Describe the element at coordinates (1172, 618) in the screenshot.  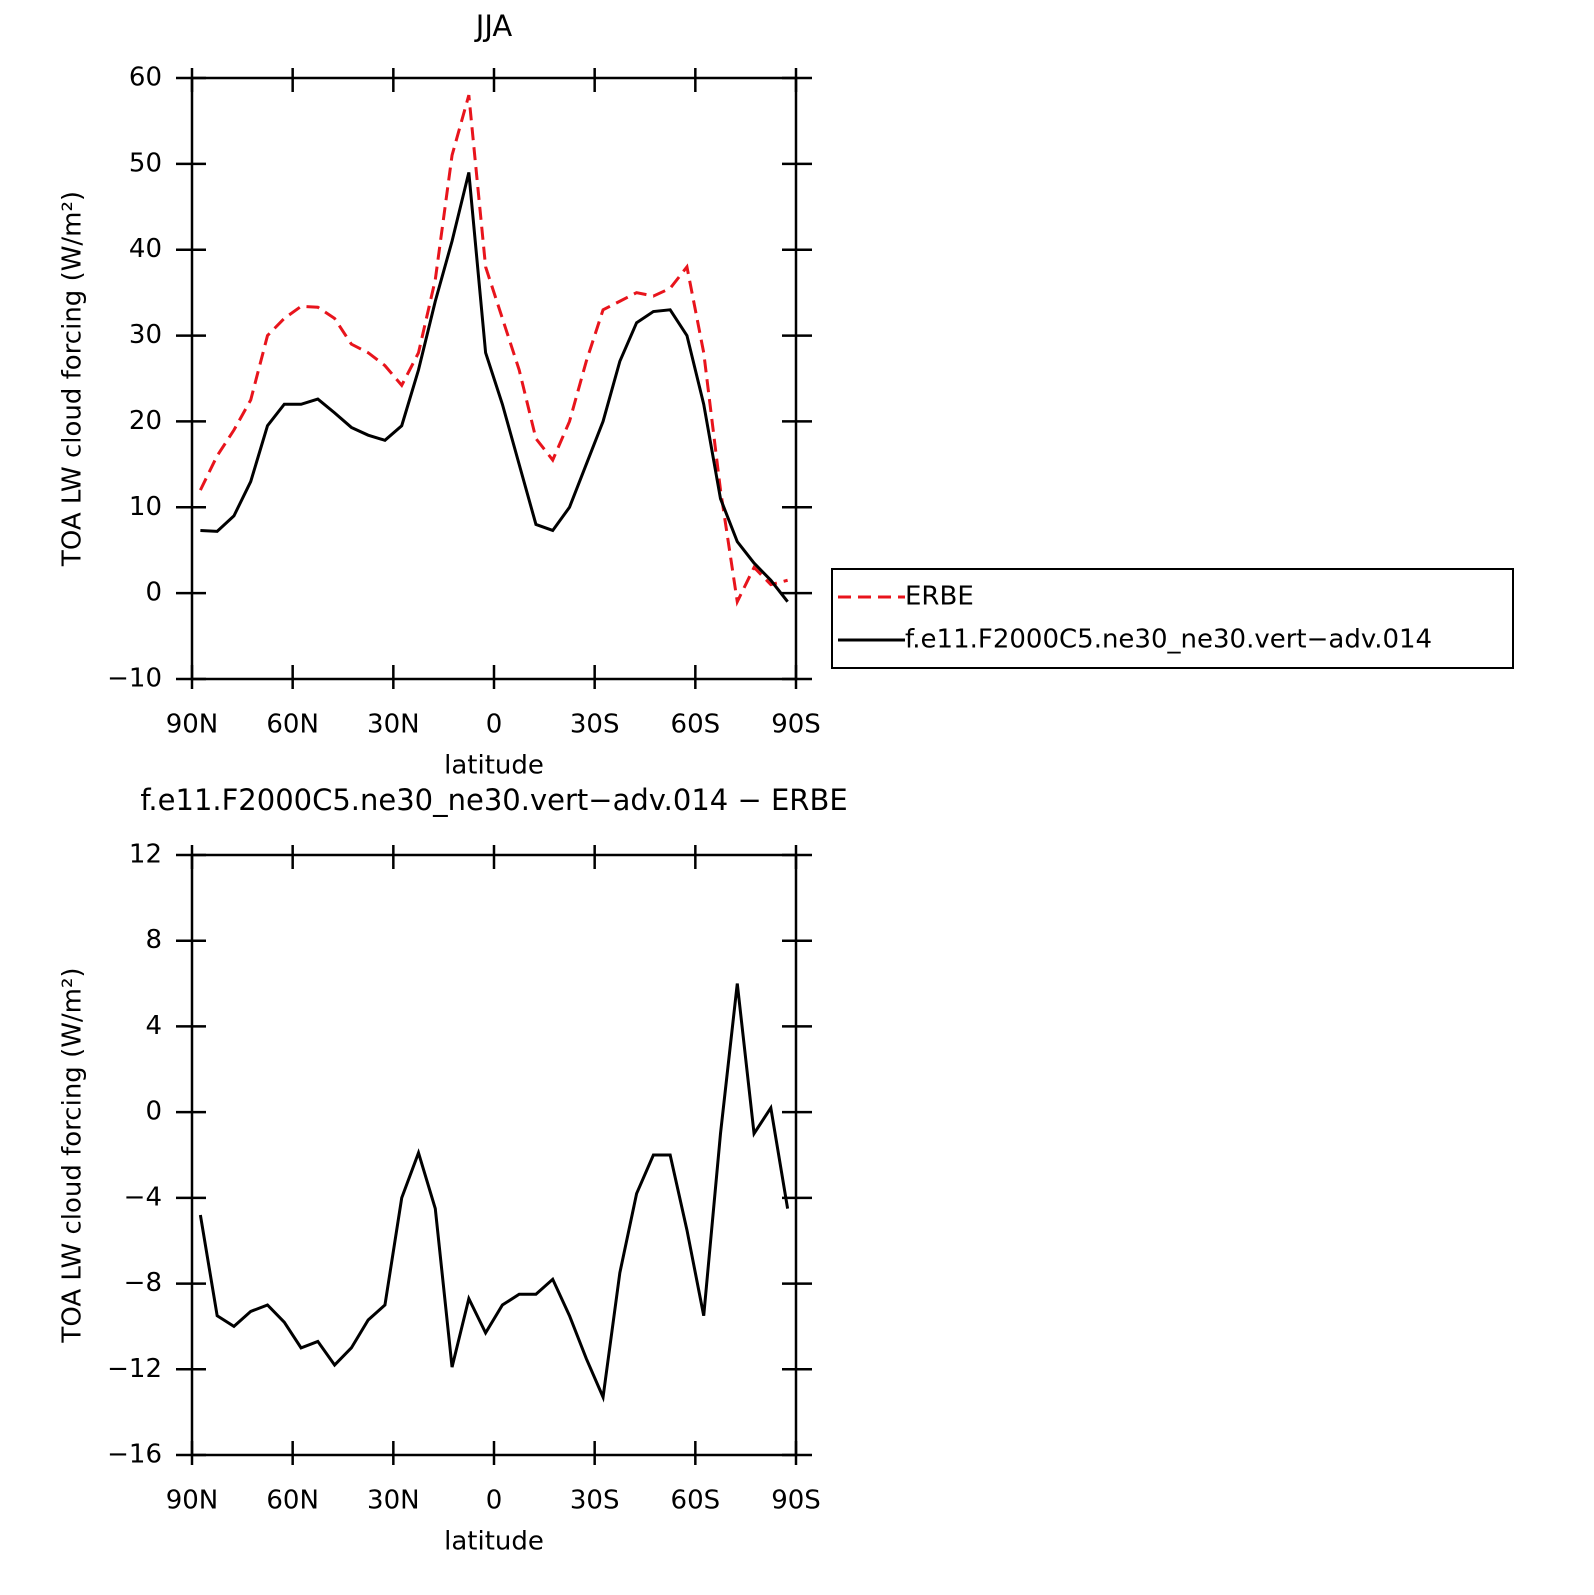
I see `legend-box` at that location.